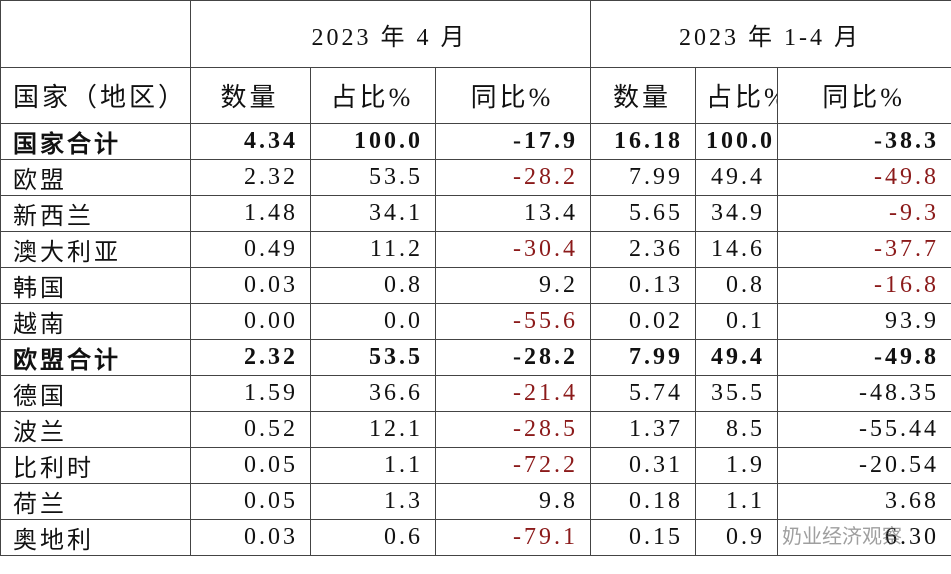  What do you see at coordinates (95, 429) in the screenshot?
I see `region-cell: 波兰` at bounding box center [95, 429].